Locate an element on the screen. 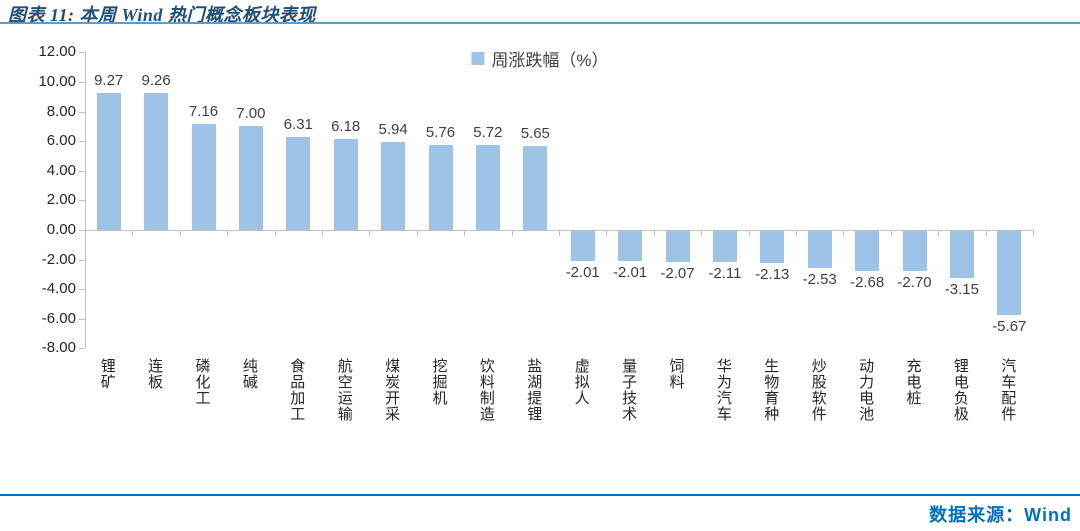  top-divider is located at coordinates (540, 23).